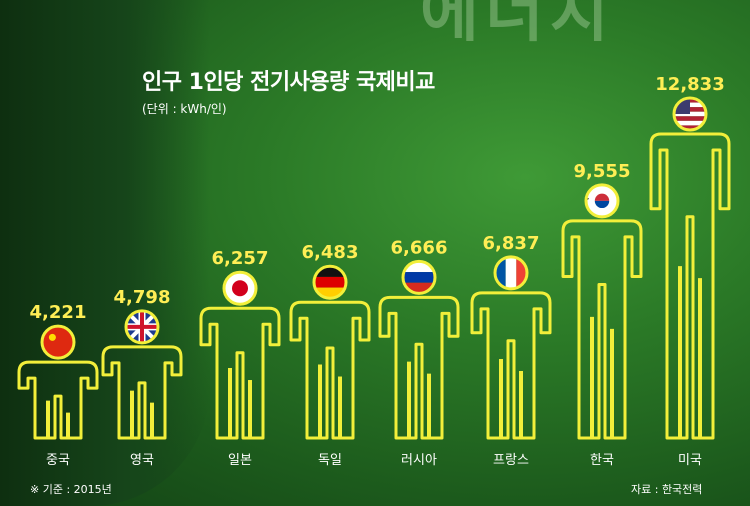 The height and width of the screenshot is (506, 750). What do you see at coordinates (667, 489) in the screenshot?
I see `source-note: 자료 : 한국전력` at bounding box center [667, 489].